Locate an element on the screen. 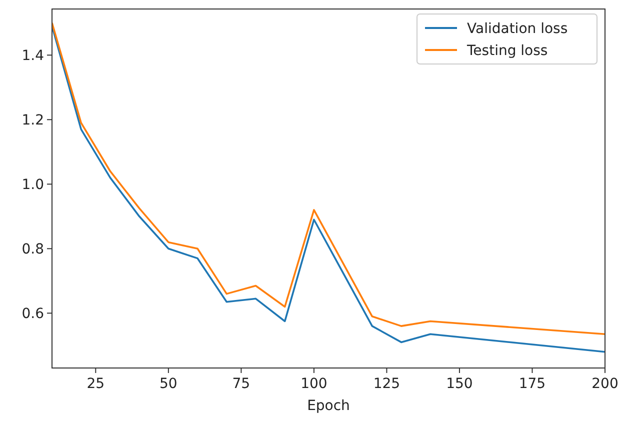 This screenshot has width=627, height=421. y-tick-label: 1.2 is located at coordinates (33, 120).